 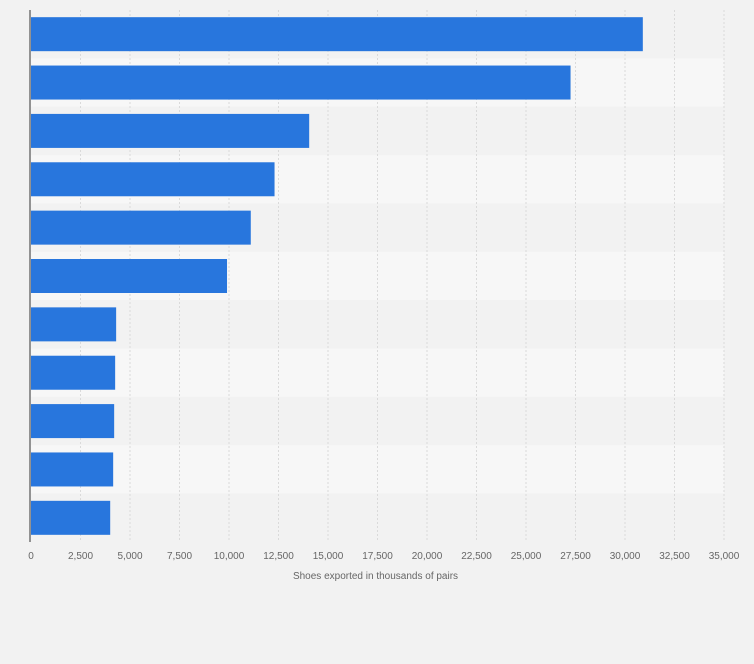 I want to click on x-tick-label: 20,000, so click(x=427, y=556).